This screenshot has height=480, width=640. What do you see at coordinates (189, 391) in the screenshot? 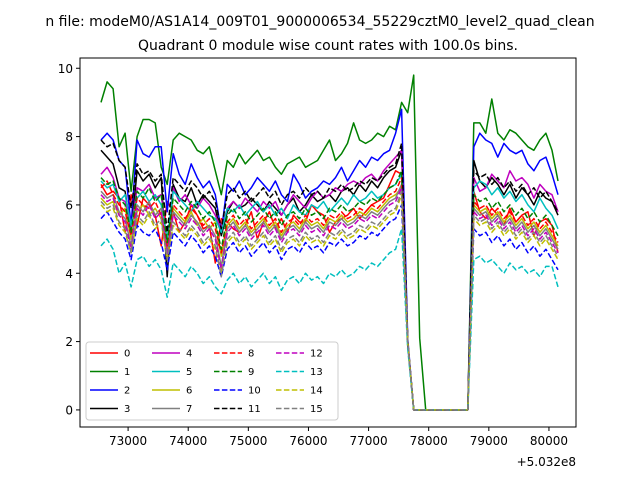
I see `legend-label-6: 6` at bounding box center [189, 391].